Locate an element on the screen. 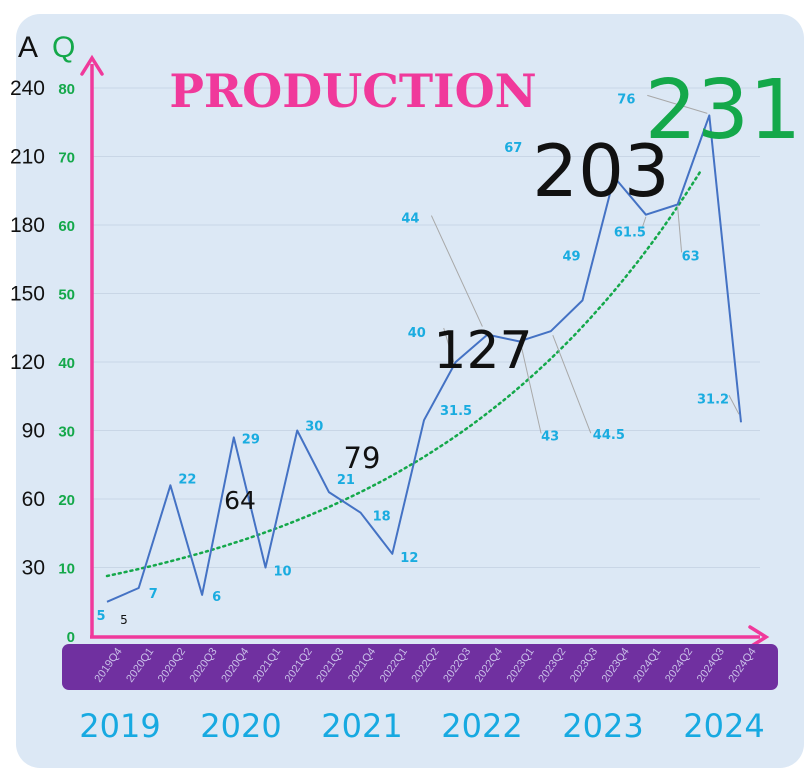 This screenshot has width=804, height=775. left-axis-title: A is located at coordinates (28, 47).